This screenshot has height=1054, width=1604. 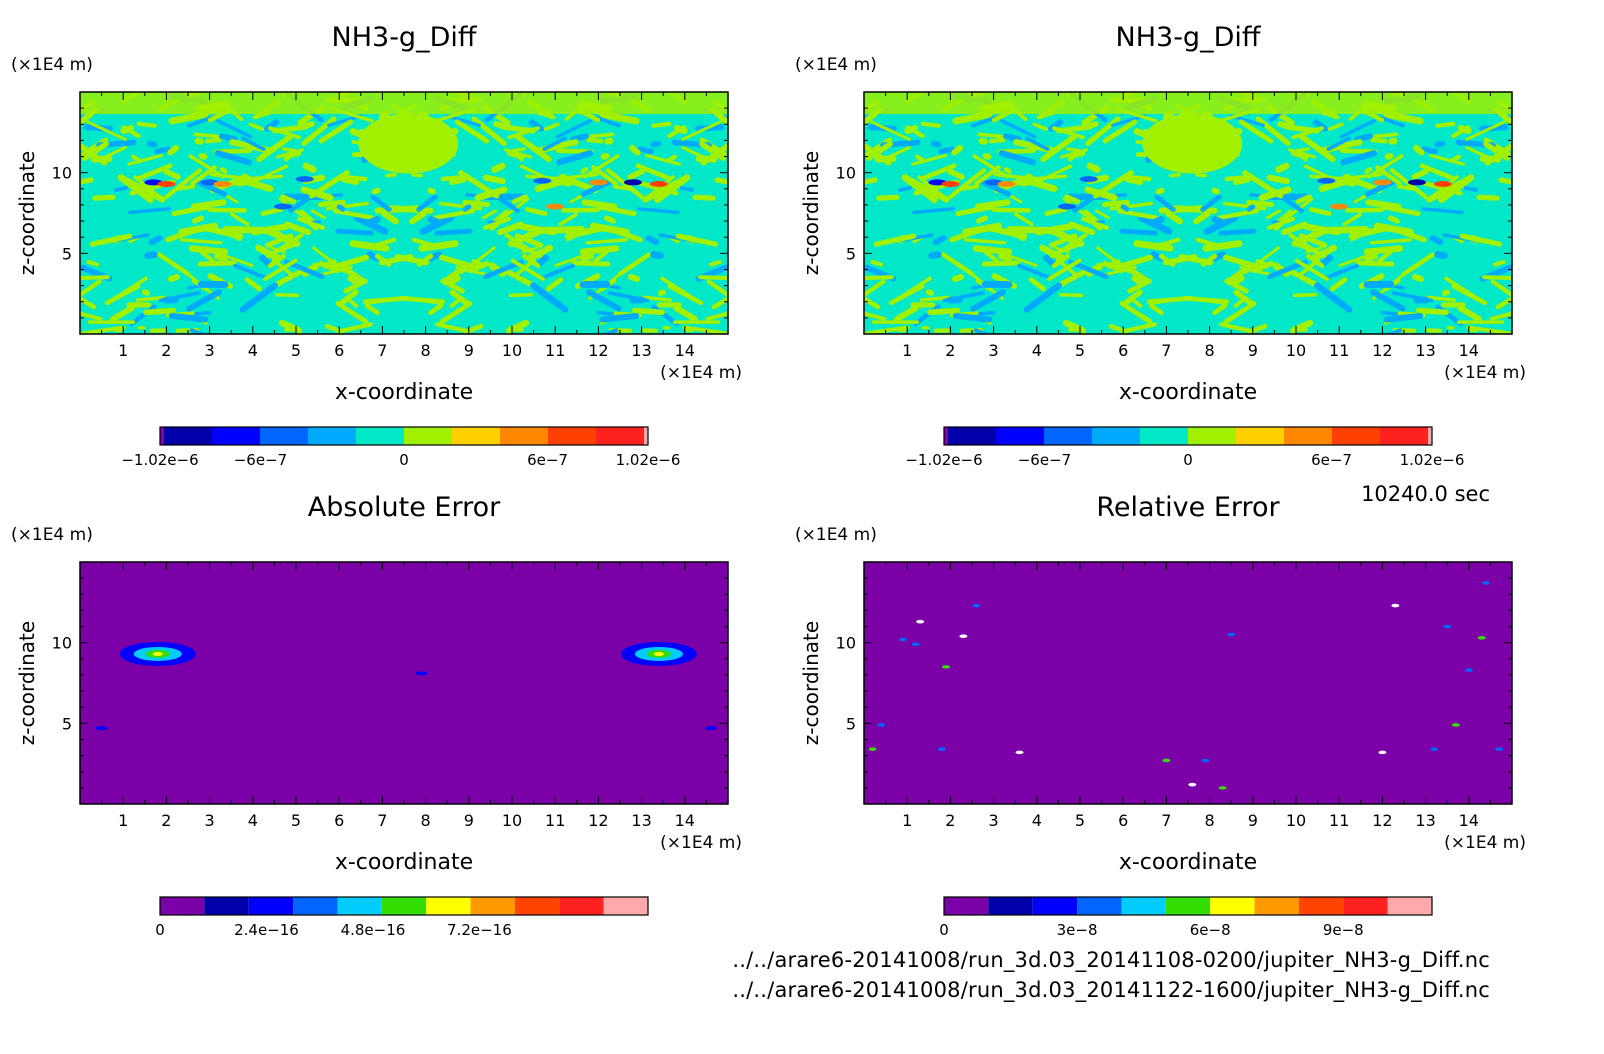 I want to click on x-axis-label: x-coordinate, so click(x=1188, y=862).